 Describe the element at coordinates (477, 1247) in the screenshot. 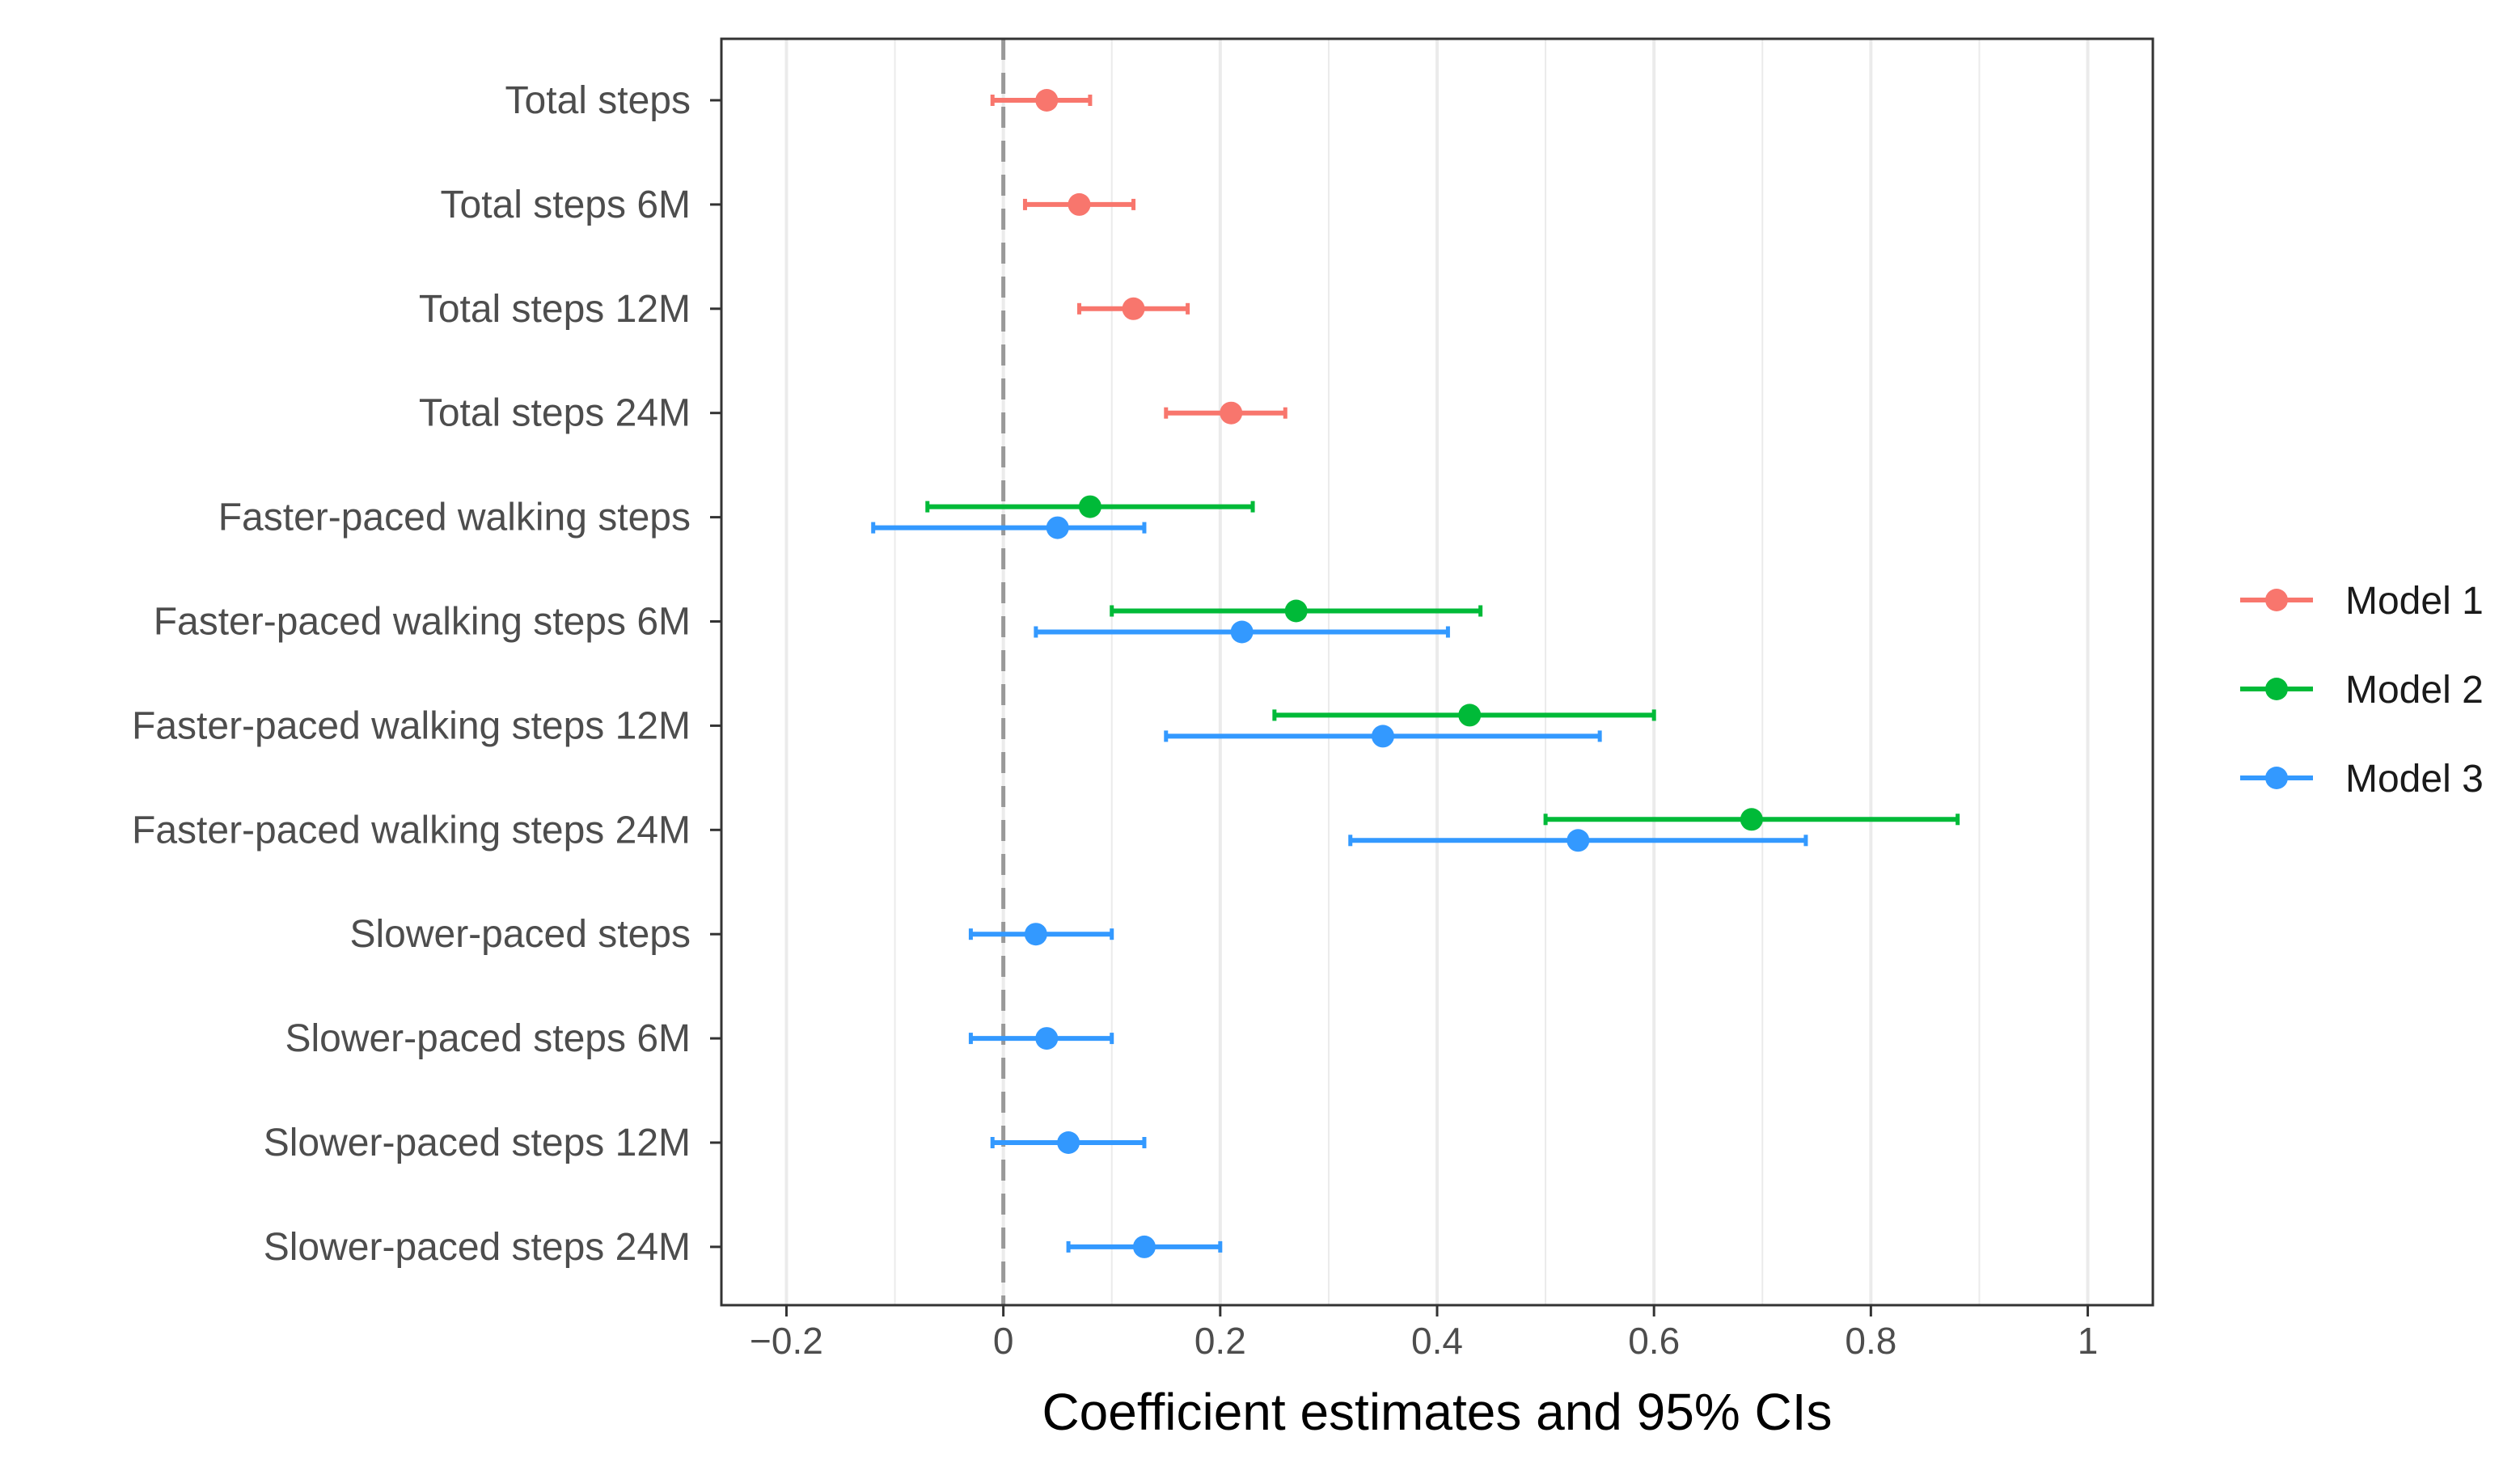

I see `y-tick-label: Slower-paced steps 24M` at that location.